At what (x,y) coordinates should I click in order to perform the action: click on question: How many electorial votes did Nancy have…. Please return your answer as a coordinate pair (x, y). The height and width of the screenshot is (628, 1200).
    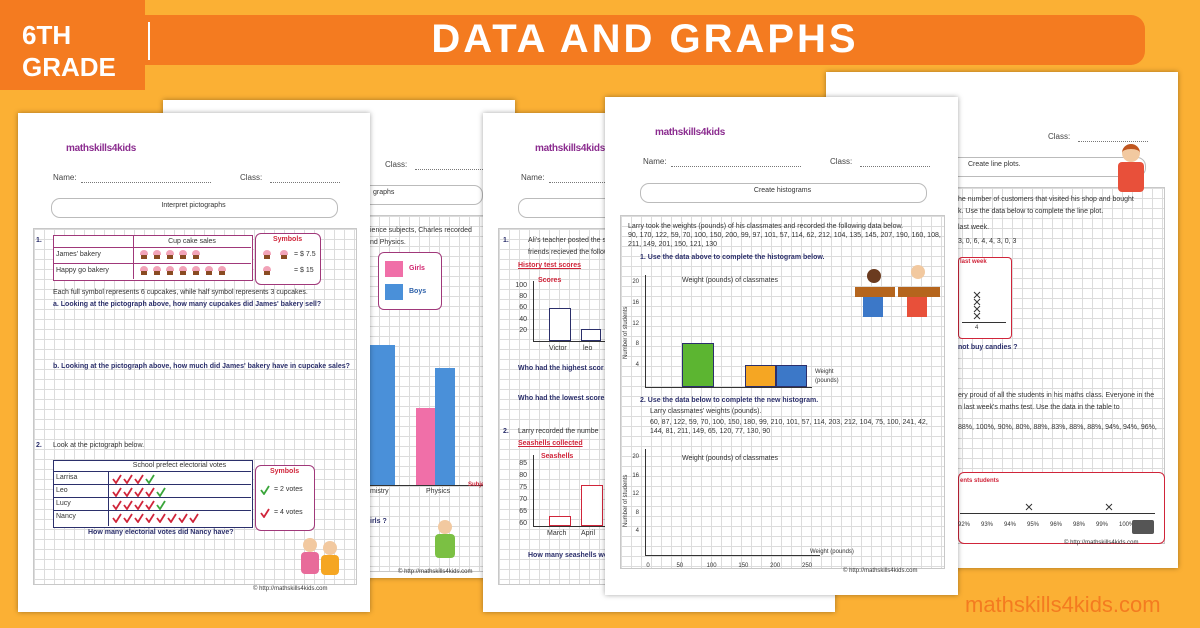
    Looking at the image, I should click on (161, 532).